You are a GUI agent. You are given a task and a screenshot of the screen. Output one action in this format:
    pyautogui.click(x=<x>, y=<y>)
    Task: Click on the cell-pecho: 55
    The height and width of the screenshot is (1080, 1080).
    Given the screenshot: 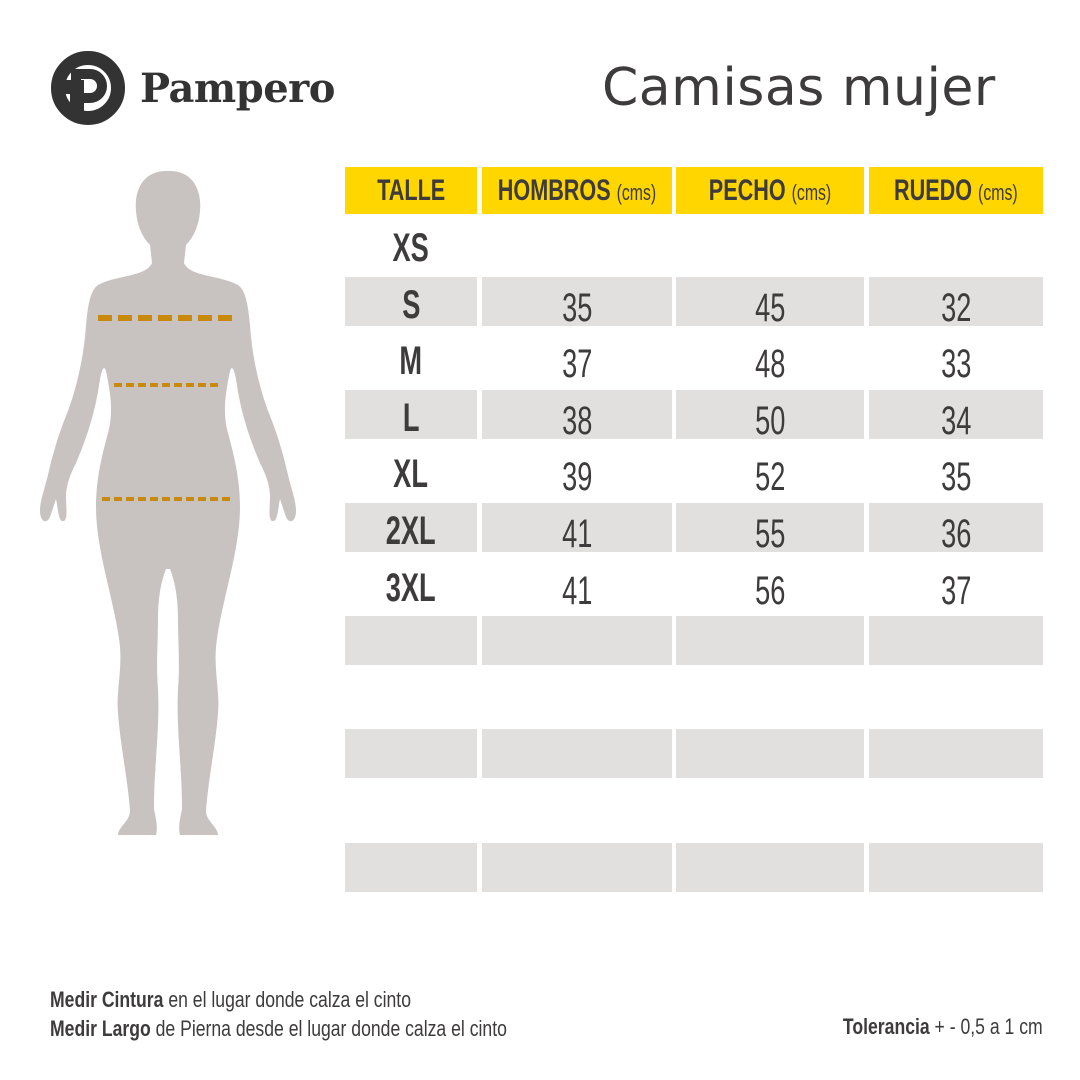 What is the action you would take?
    pyautogui.click(x=770, y=529)
    